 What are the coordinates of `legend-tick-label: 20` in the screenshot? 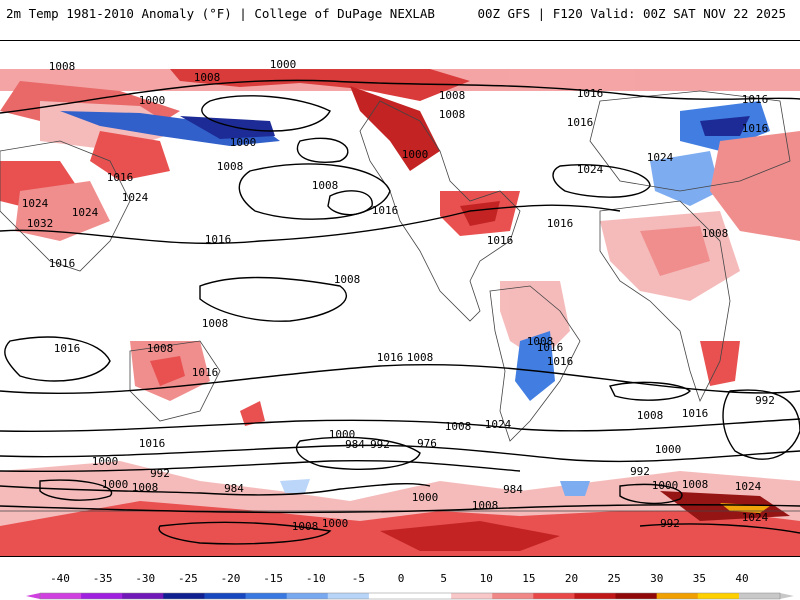 It's located at (571, 578).